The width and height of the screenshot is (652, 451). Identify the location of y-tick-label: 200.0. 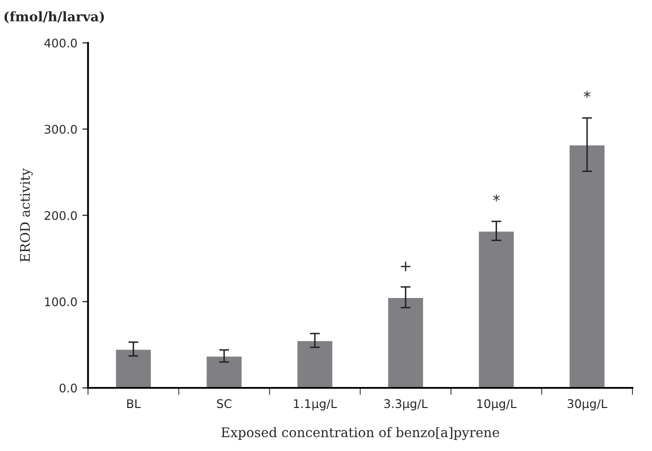
(60, 215).